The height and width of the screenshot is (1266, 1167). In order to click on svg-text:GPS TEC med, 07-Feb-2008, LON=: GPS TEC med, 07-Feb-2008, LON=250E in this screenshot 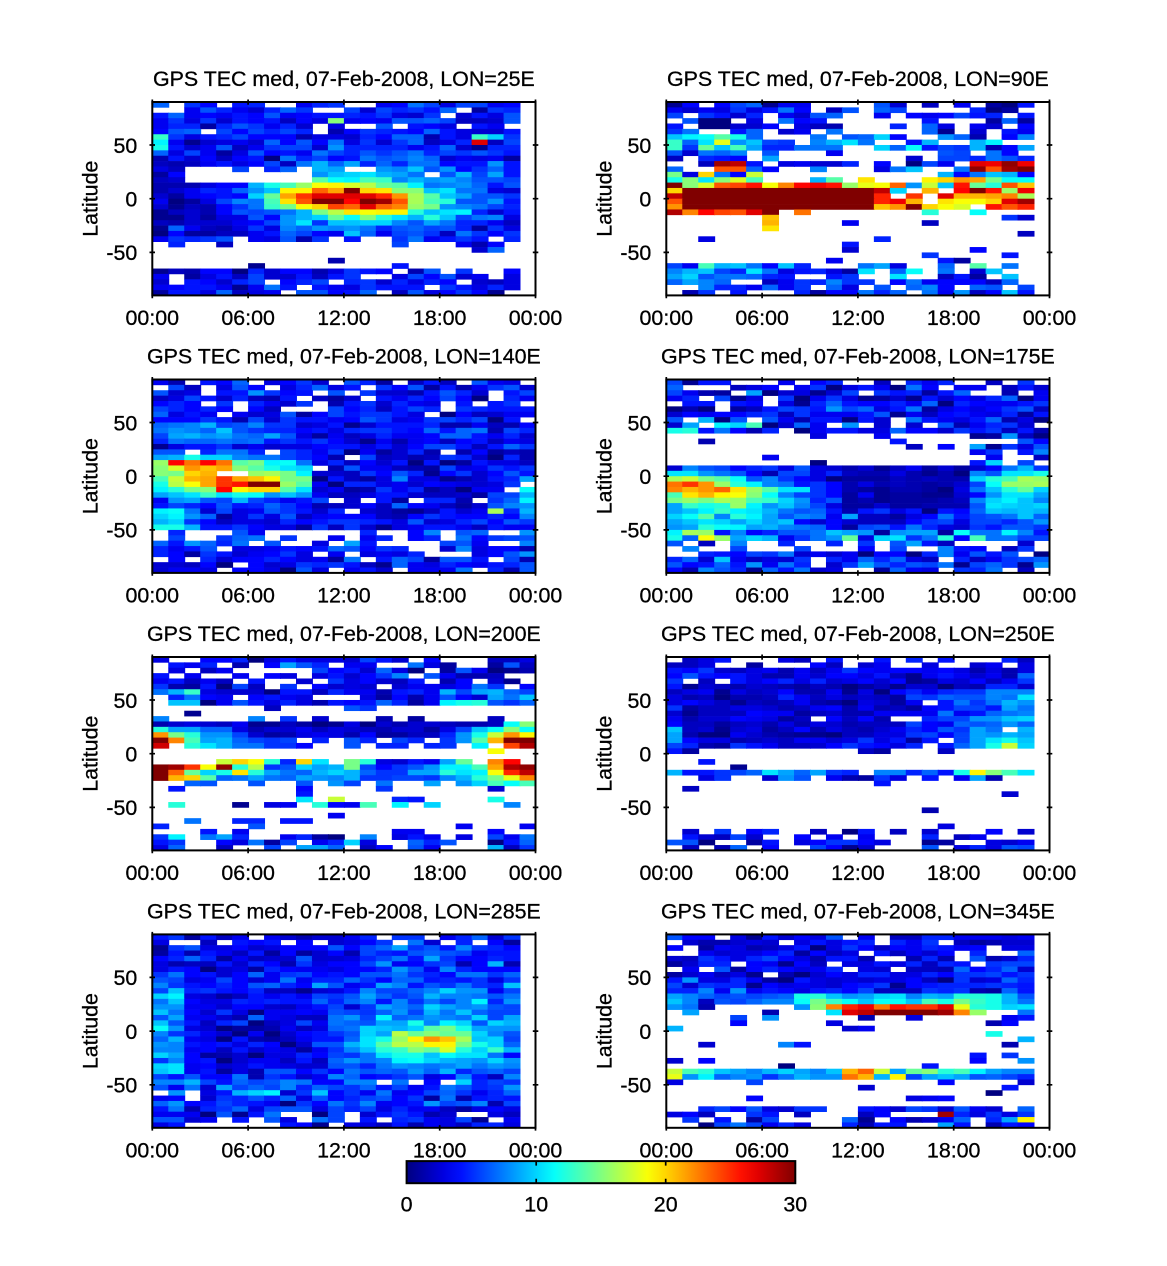, I will do `click(858, 634)`.